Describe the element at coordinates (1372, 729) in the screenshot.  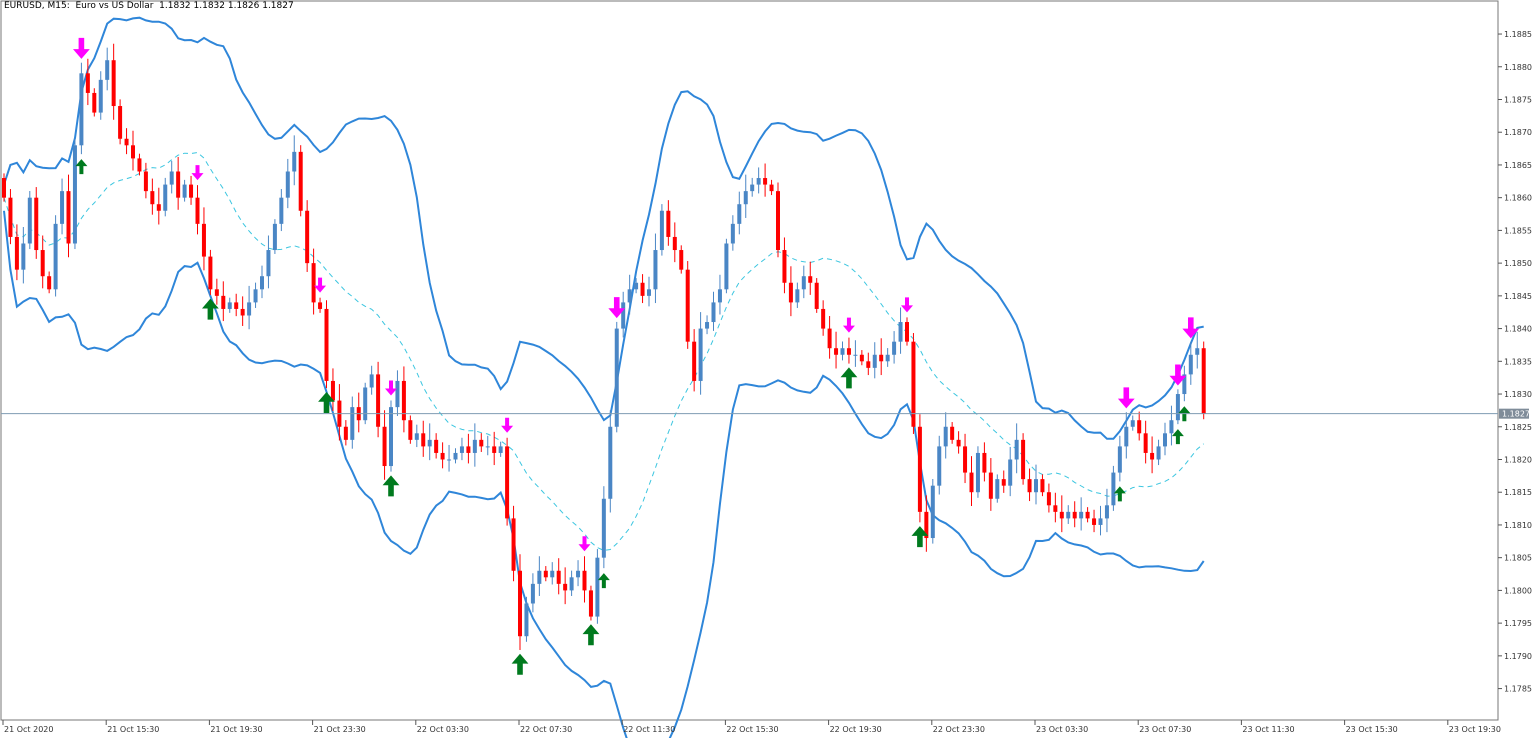
I see `x-tick-label: 23 Oct 15:30` at that location.